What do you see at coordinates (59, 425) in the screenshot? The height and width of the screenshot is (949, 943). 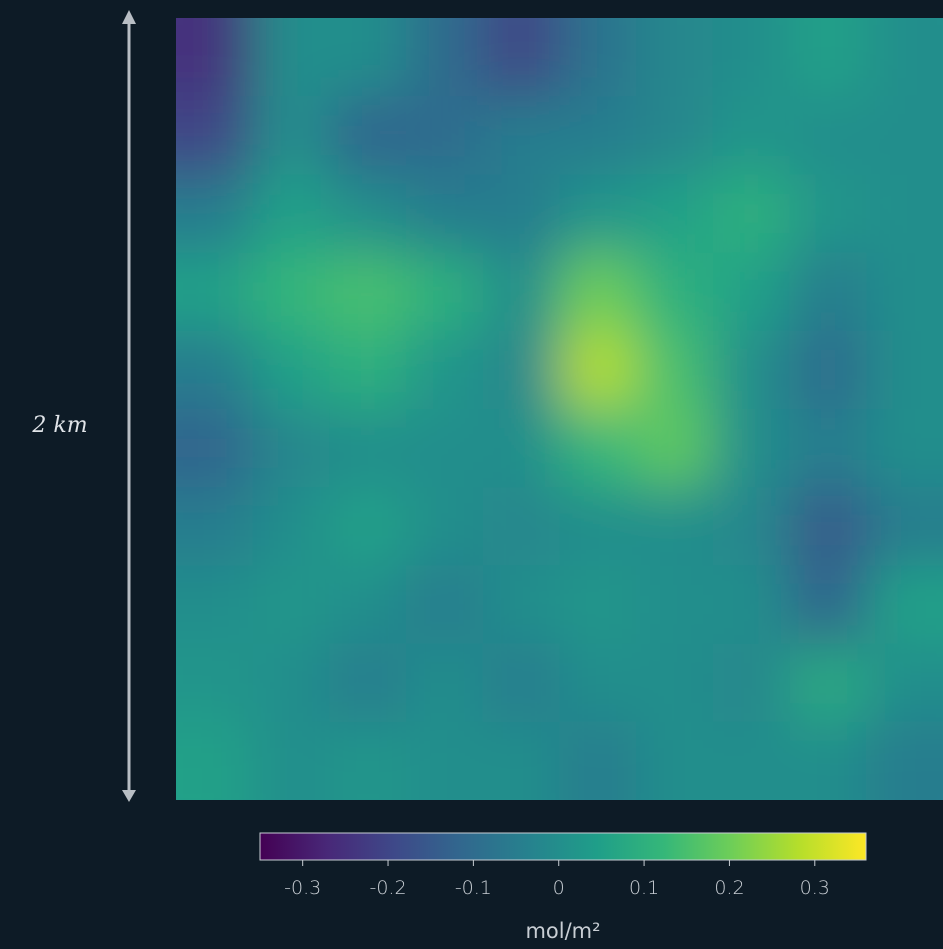 I see `scale-label: 2 km` at bounding box center [59, 425].